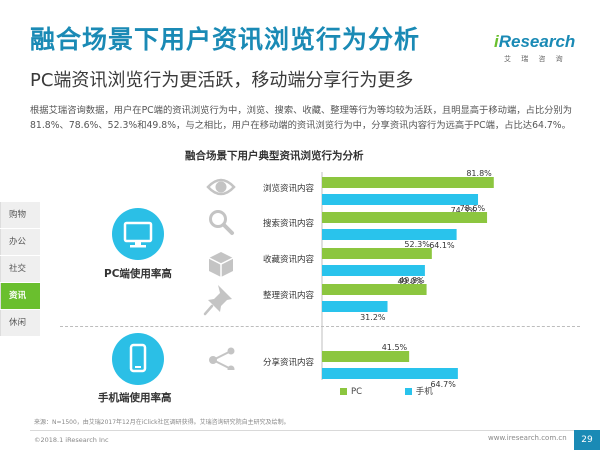 Image resolution: width=600 pixels, height=450 pixels. Describe the element at coordinates (225, 39) in the screenshot. I see `page-title: 融合场景下用户资讯浏览行为分析` at that location.